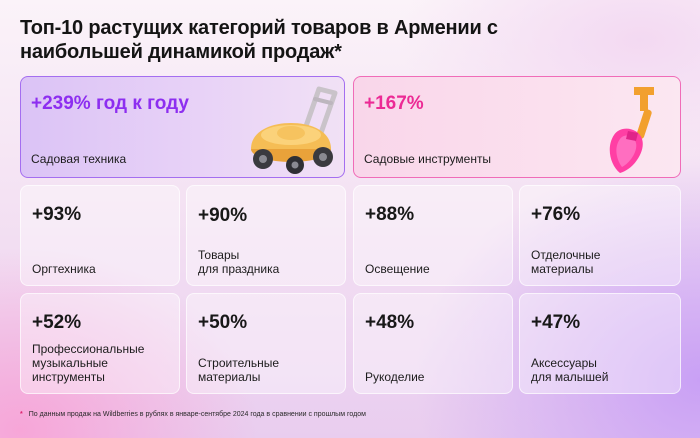 The height and width of the screenshot is (438, 700). Describe the element at coordinates (266, 235) in the screenshot. I see `category-card-party-goods: +90% Товары для праздника` at that location.